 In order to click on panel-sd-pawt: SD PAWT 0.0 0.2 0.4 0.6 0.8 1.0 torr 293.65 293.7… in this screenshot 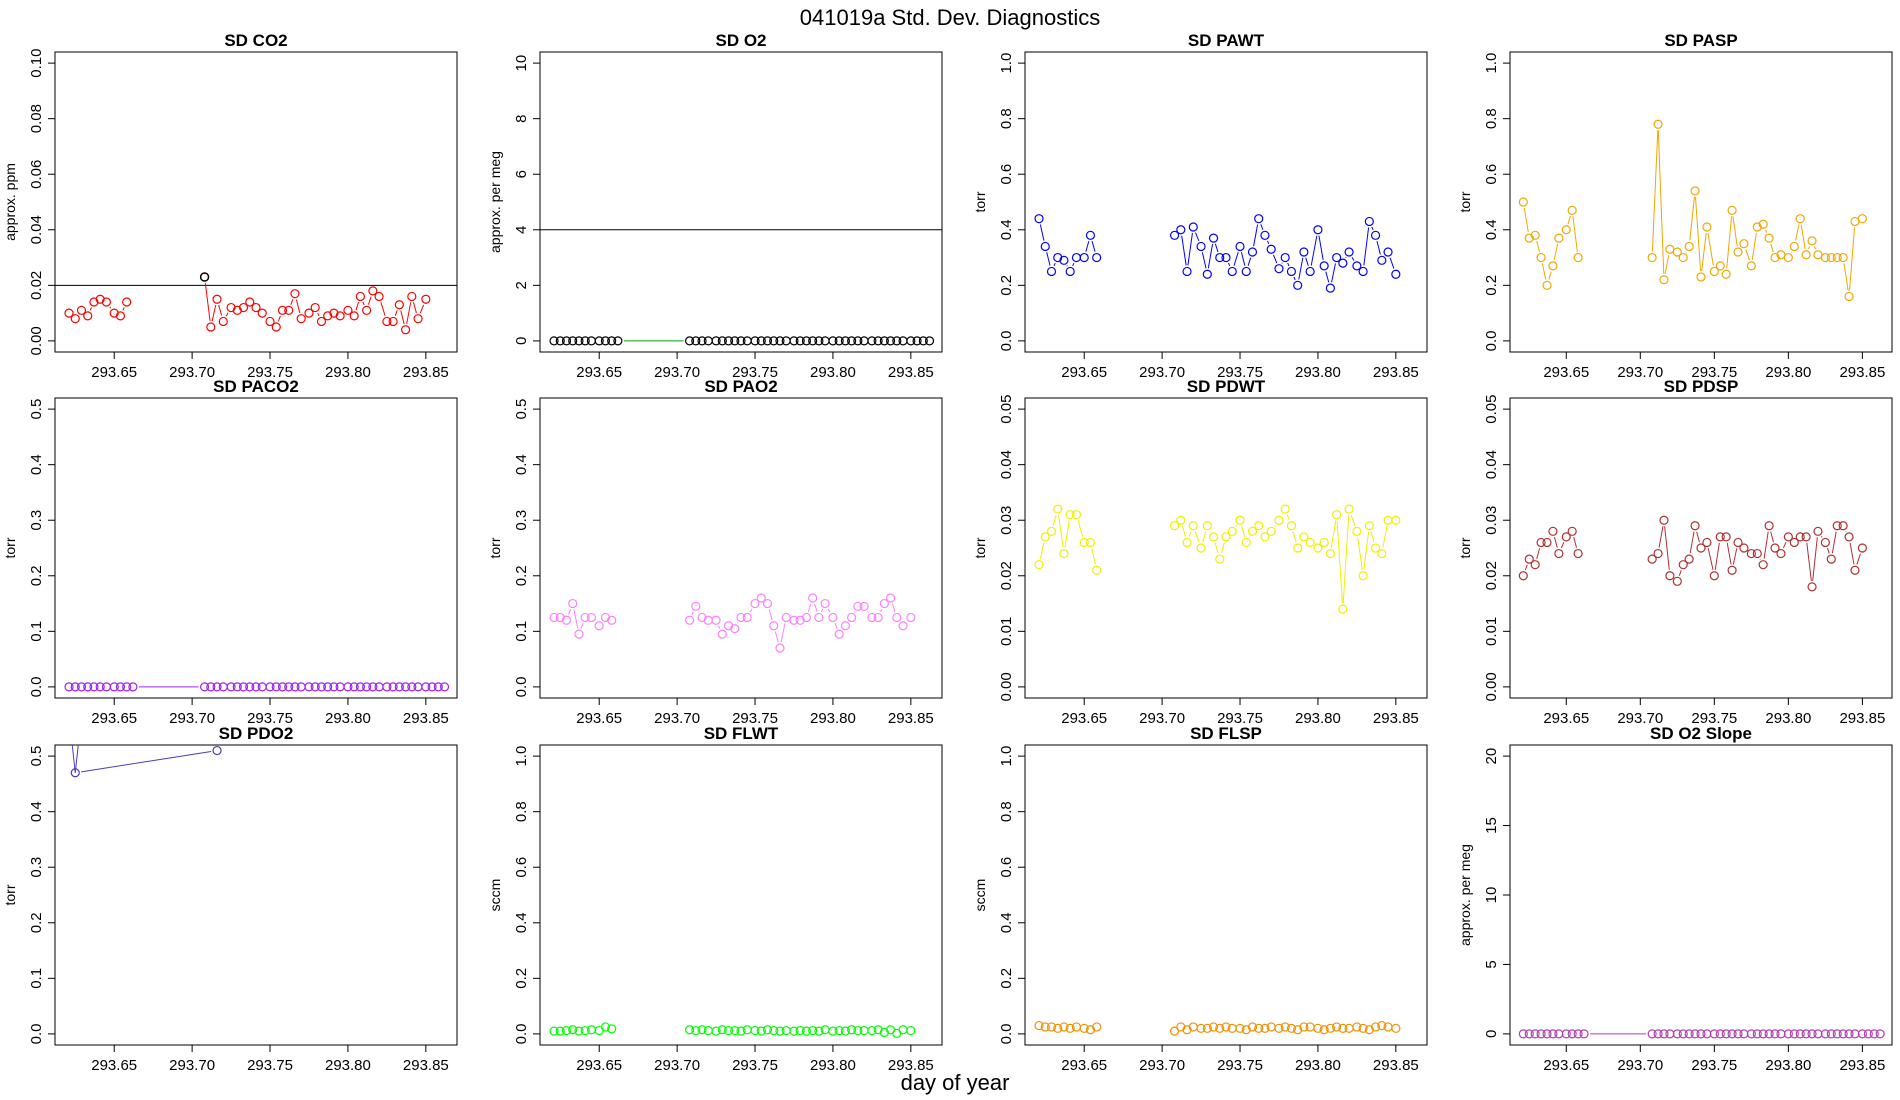, I will do `click(1200, 206)`.